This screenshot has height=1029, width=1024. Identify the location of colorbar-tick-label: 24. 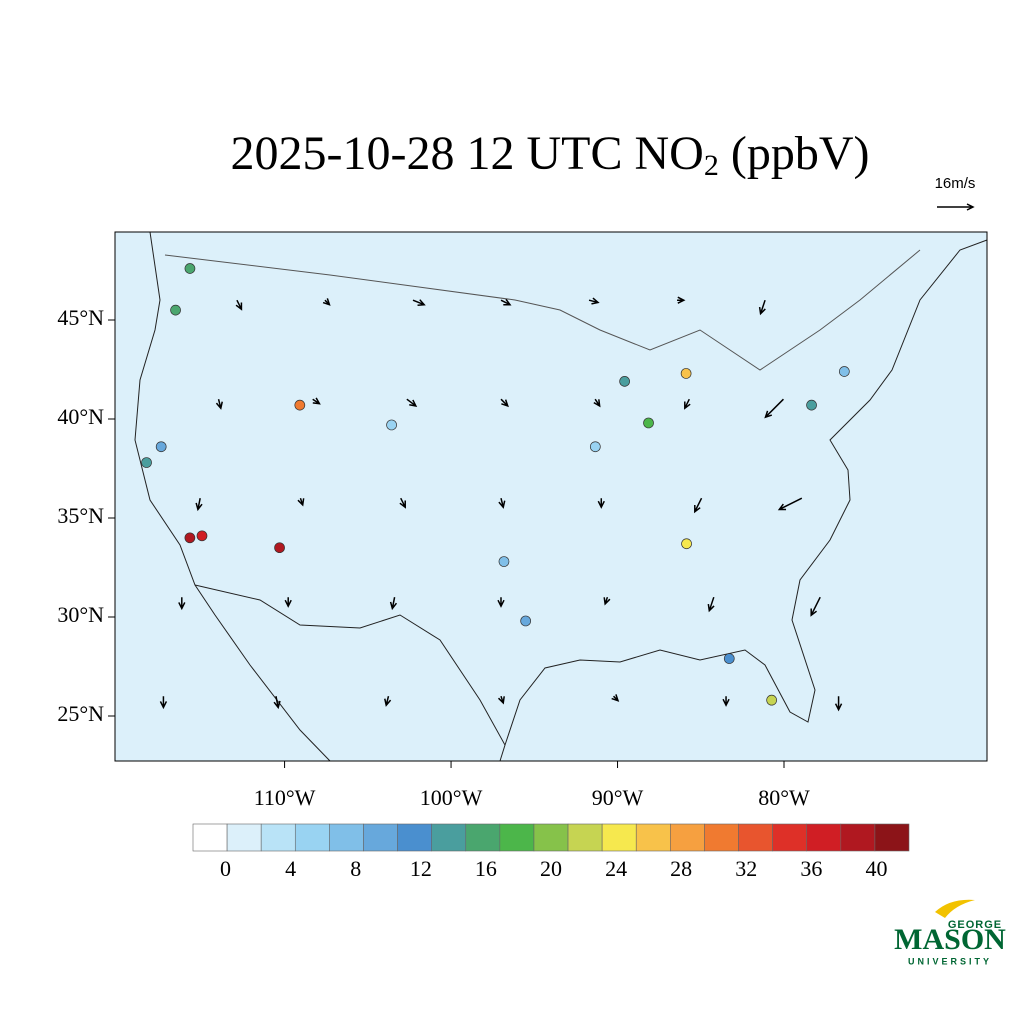
(616, 868).